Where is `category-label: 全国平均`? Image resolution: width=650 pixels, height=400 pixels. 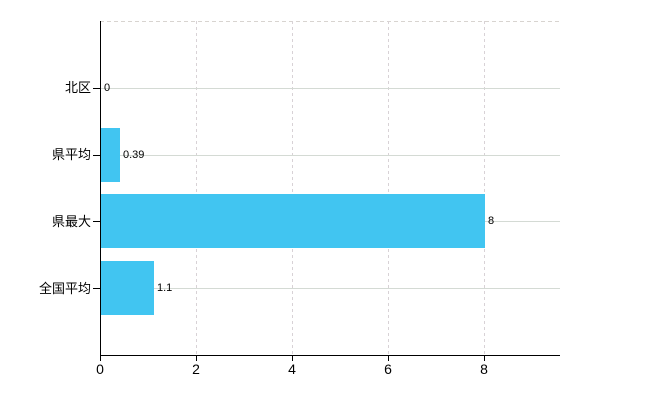
category-label: 全国平均 is located at coordinates (64, 288).